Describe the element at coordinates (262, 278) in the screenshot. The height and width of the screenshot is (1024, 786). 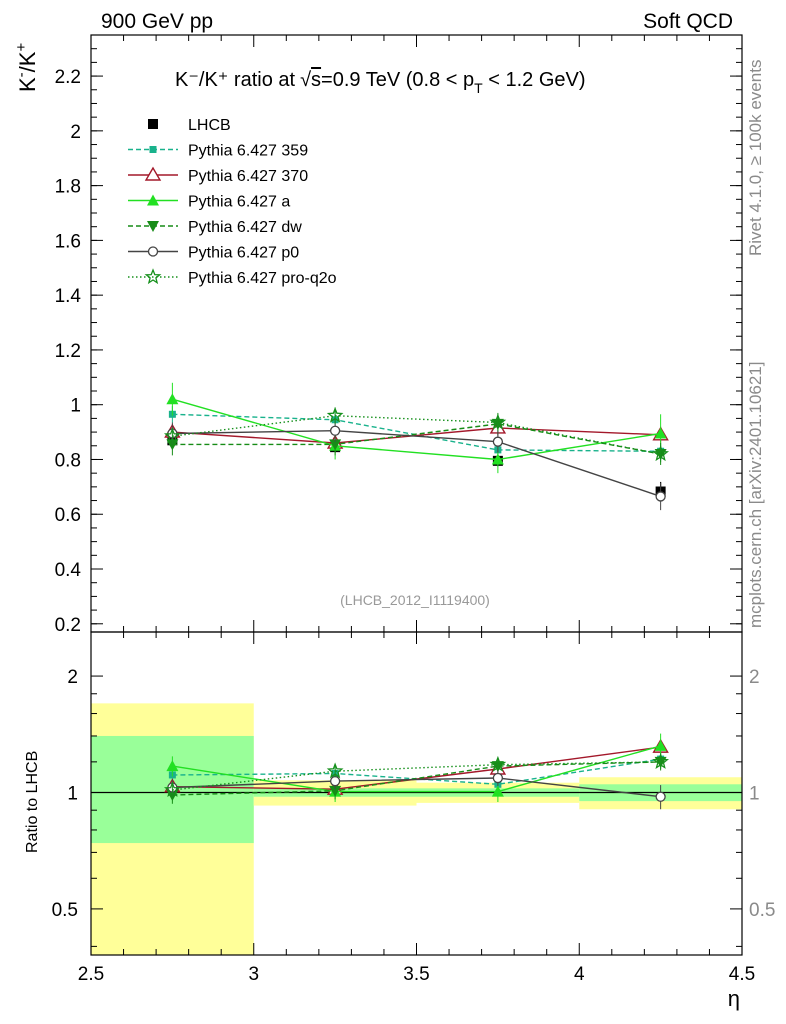
I see `legend-label-5: Pythia 6.427 pro-q2o` at that location.